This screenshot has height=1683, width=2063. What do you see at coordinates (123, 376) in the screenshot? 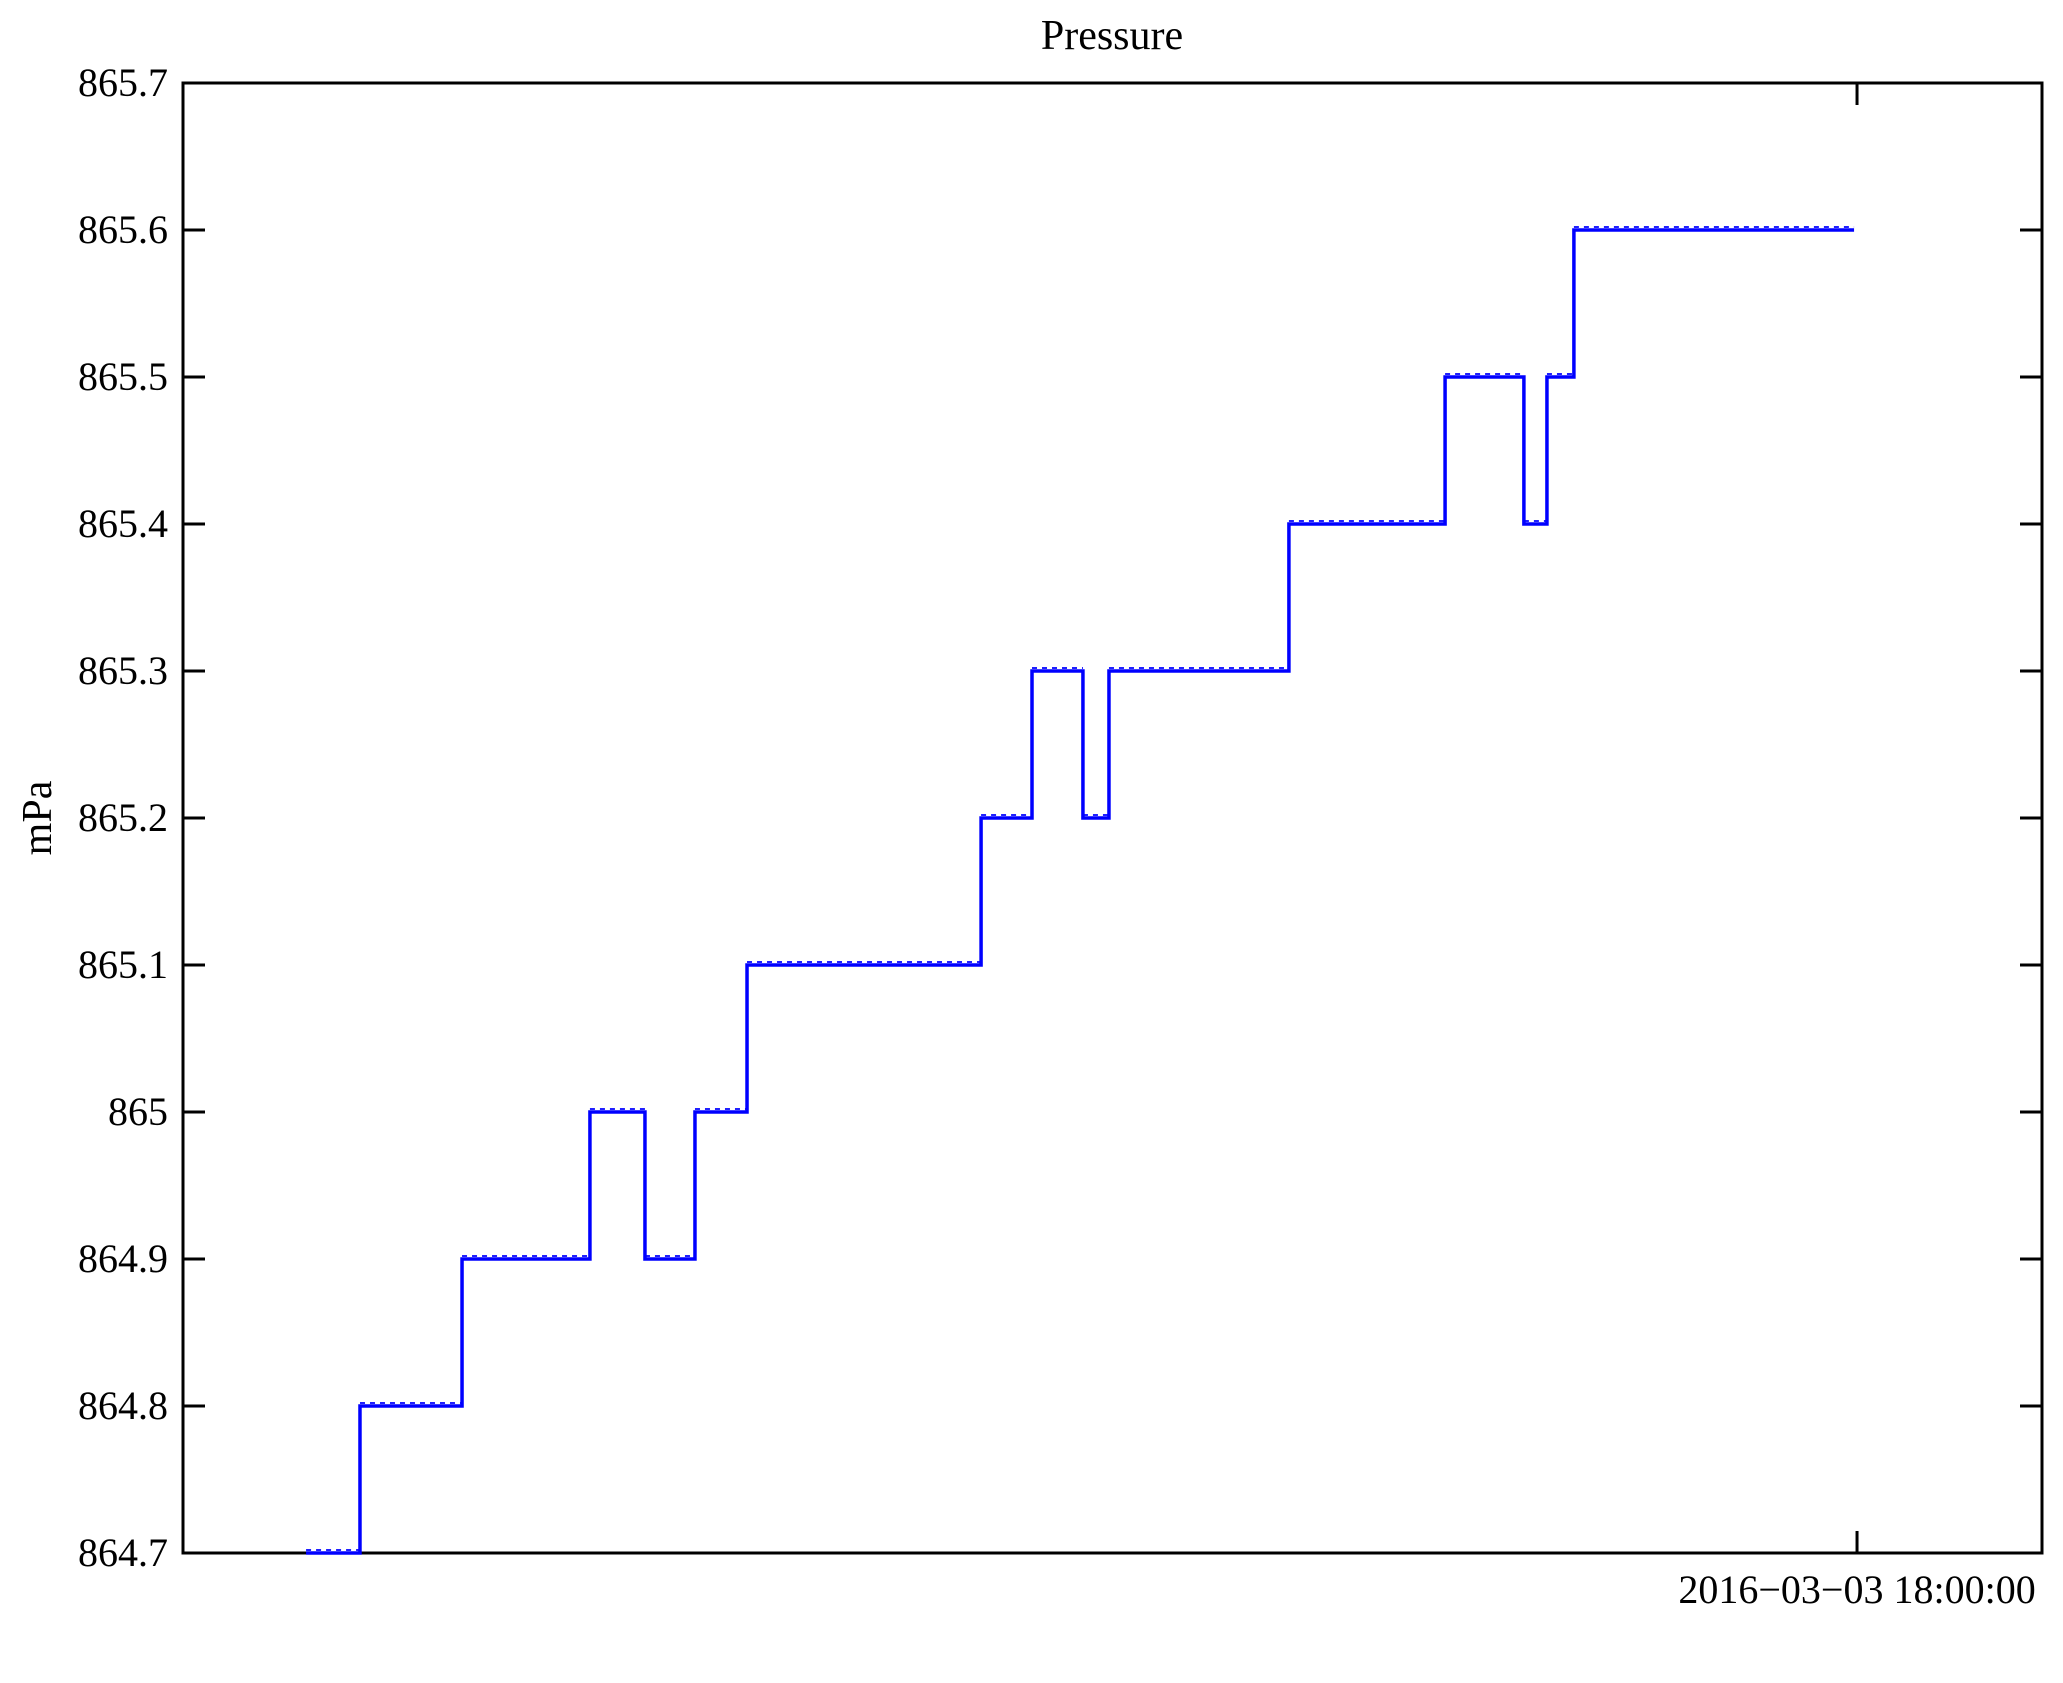
I see `y-tick-label: 865.5` at bounding box center [123, 376].